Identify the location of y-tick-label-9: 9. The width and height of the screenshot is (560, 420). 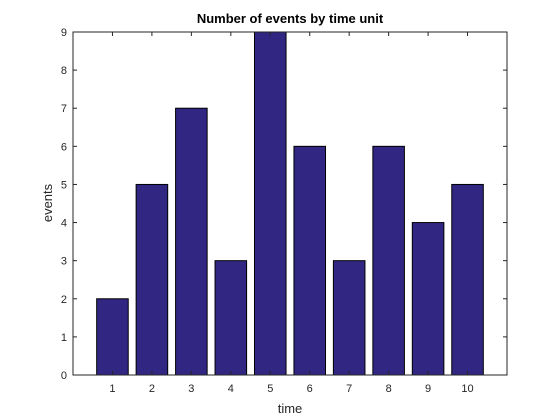
(64, 33).